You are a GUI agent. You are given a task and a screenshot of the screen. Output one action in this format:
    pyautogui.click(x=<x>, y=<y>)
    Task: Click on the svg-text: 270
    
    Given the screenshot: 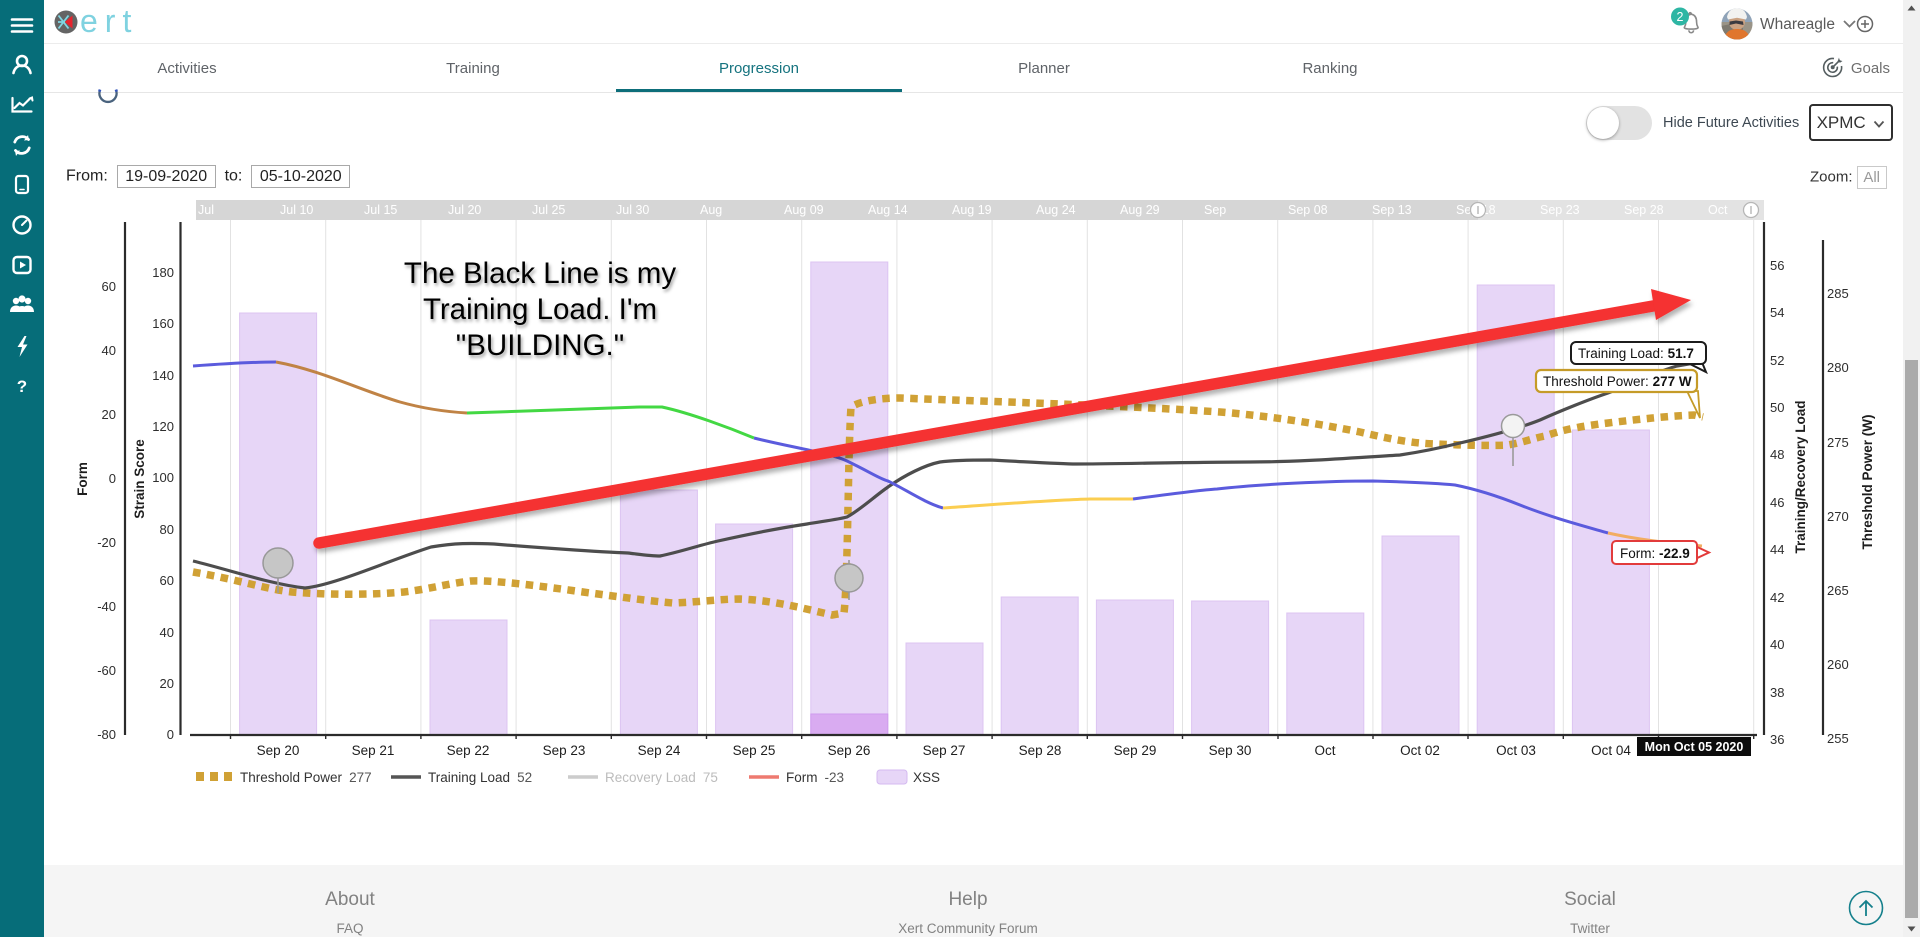 What is the action you would take?
    pyautogui.click(x=1838, y=516)
    